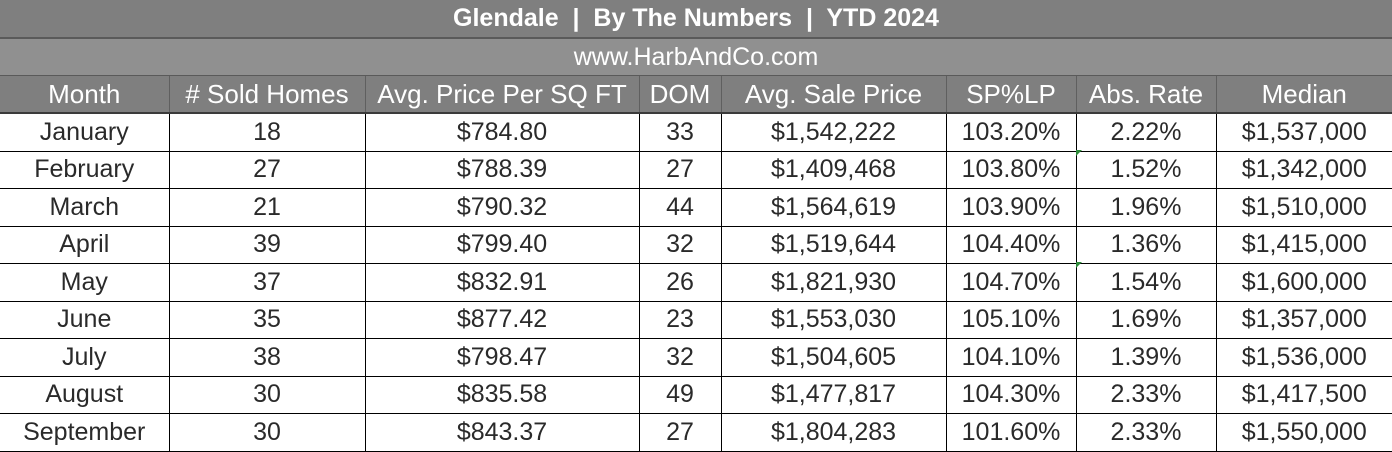  What do you see at coordinates (1303, 282) in the screenshot?
I see `table-cell: $1,600,000` at bounding box center [1303, 282].